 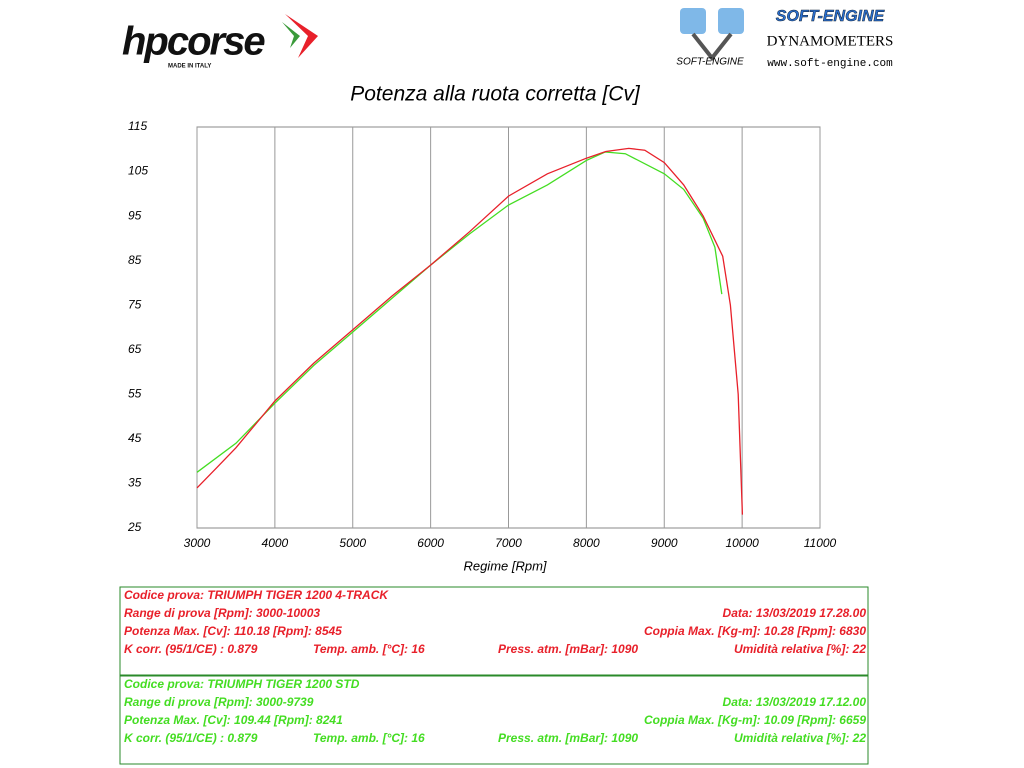 I want to click on x-tick-label: 9000, so click(x=664, y=543).